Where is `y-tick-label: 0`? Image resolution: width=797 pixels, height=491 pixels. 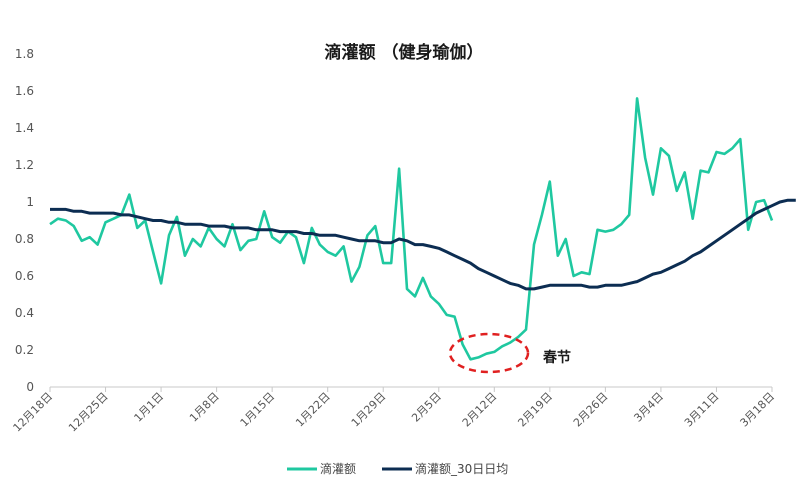 y-tick-label: 0 is located at coordinates (30, 387).